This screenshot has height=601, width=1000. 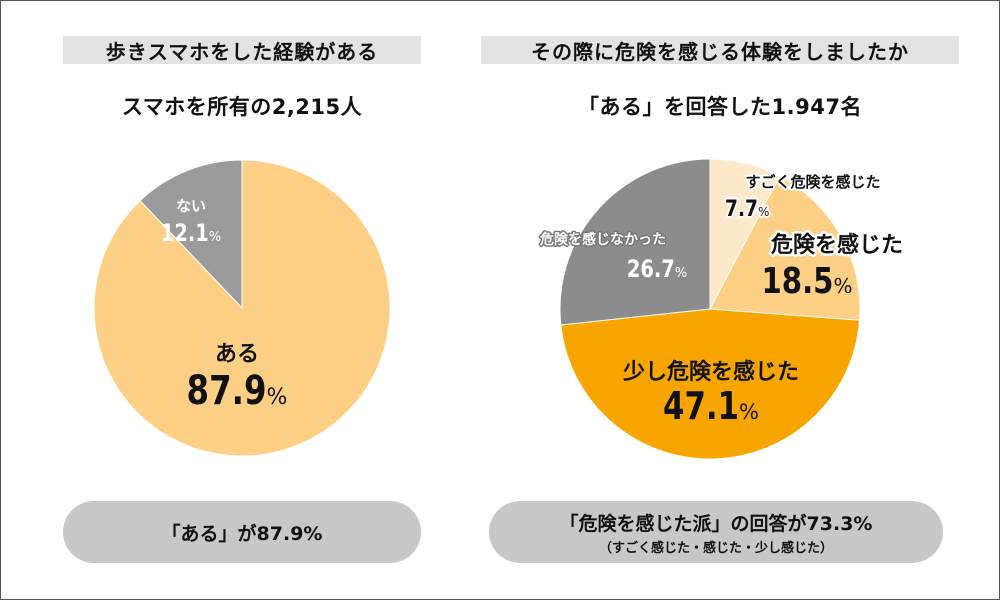 What do you see at coordinates (242, 50) in the screenshot?
I see `left-chart-header: 歩きスマホをした経験がある` at bounding box center [242, 50].